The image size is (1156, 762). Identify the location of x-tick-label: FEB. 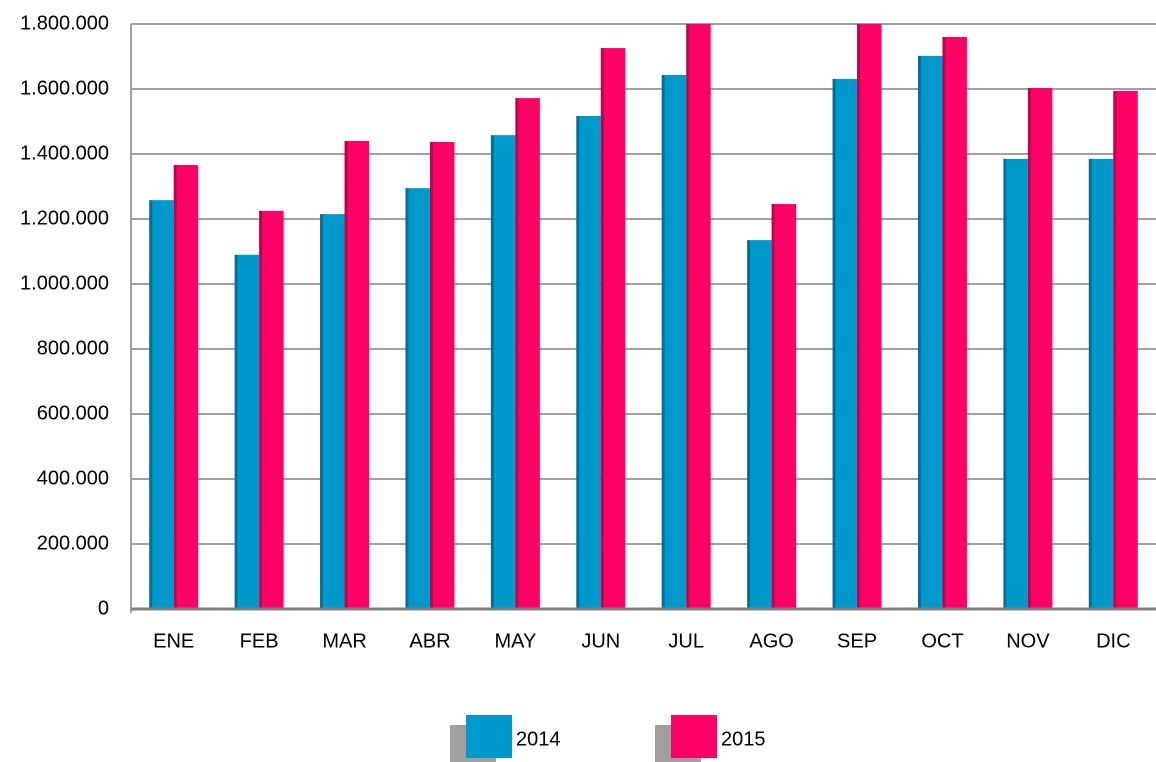
(259, 641).